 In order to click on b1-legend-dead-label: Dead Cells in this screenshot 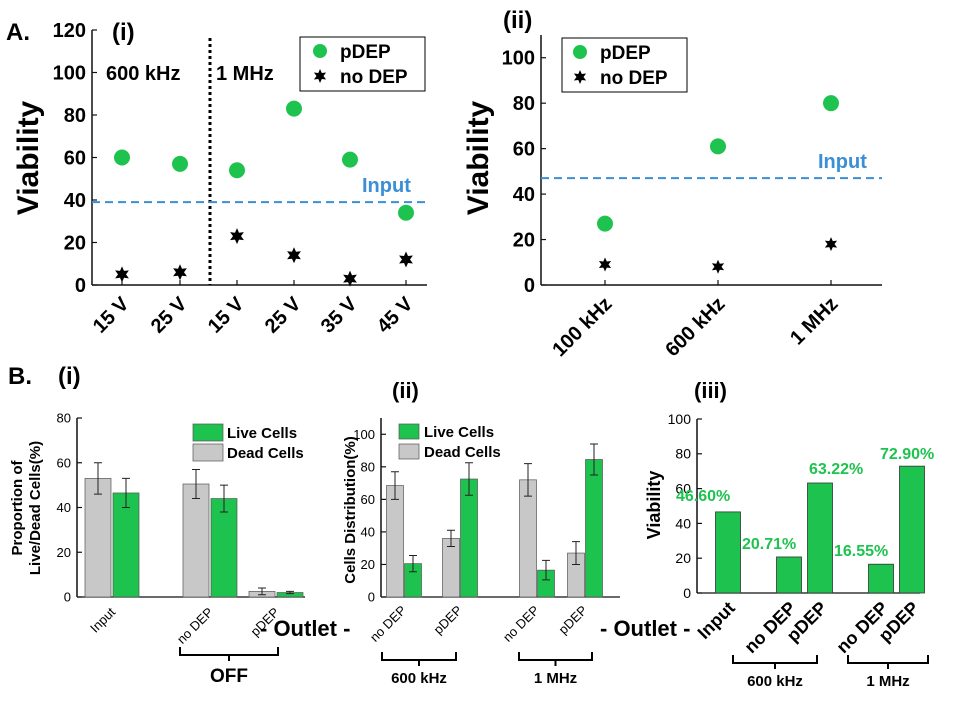, I will do `click(265, 453)`.